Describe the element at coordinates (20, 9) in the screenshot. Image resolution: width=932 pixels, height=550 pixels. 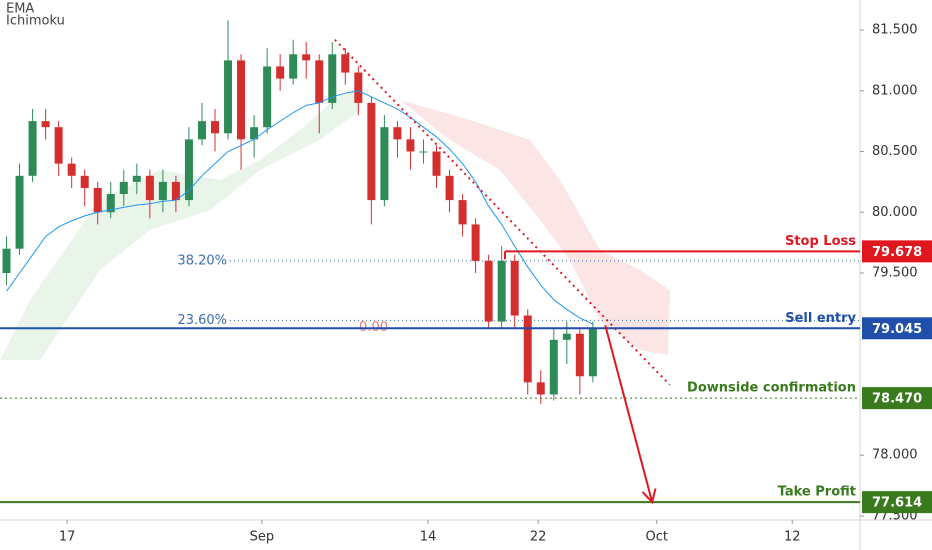
I see `indicator-label: EMA` at that location.